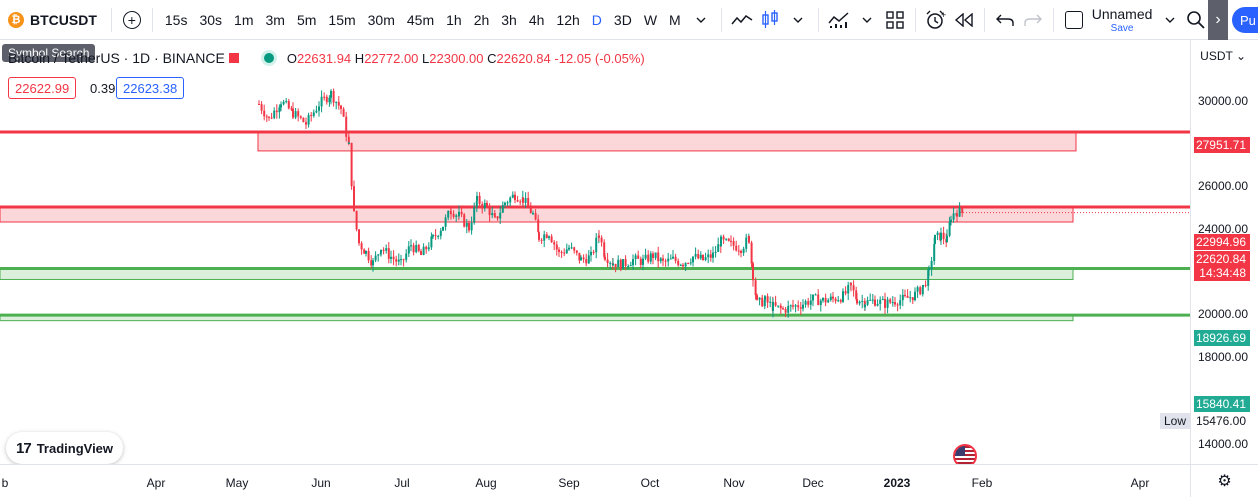 Image resolution: width=1258 pixels, height=497 pixels. What do you see at coordinates (381, 19) in the screenshot?
I see `interval-30m-button: 30m` at bounding box center [381, 19].